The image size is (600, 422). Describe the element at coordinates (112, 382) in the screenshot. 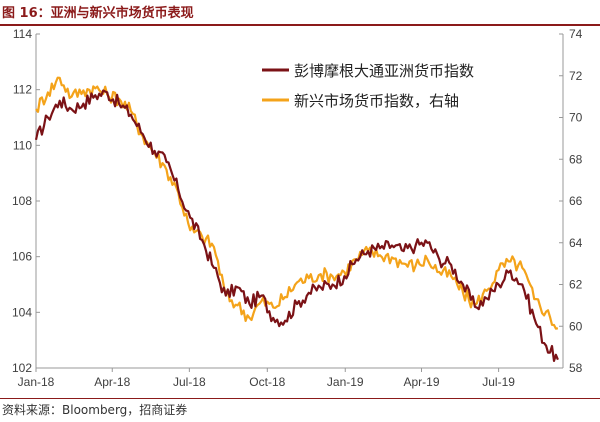

I see `x-tick-label: Apr-18` at that location.